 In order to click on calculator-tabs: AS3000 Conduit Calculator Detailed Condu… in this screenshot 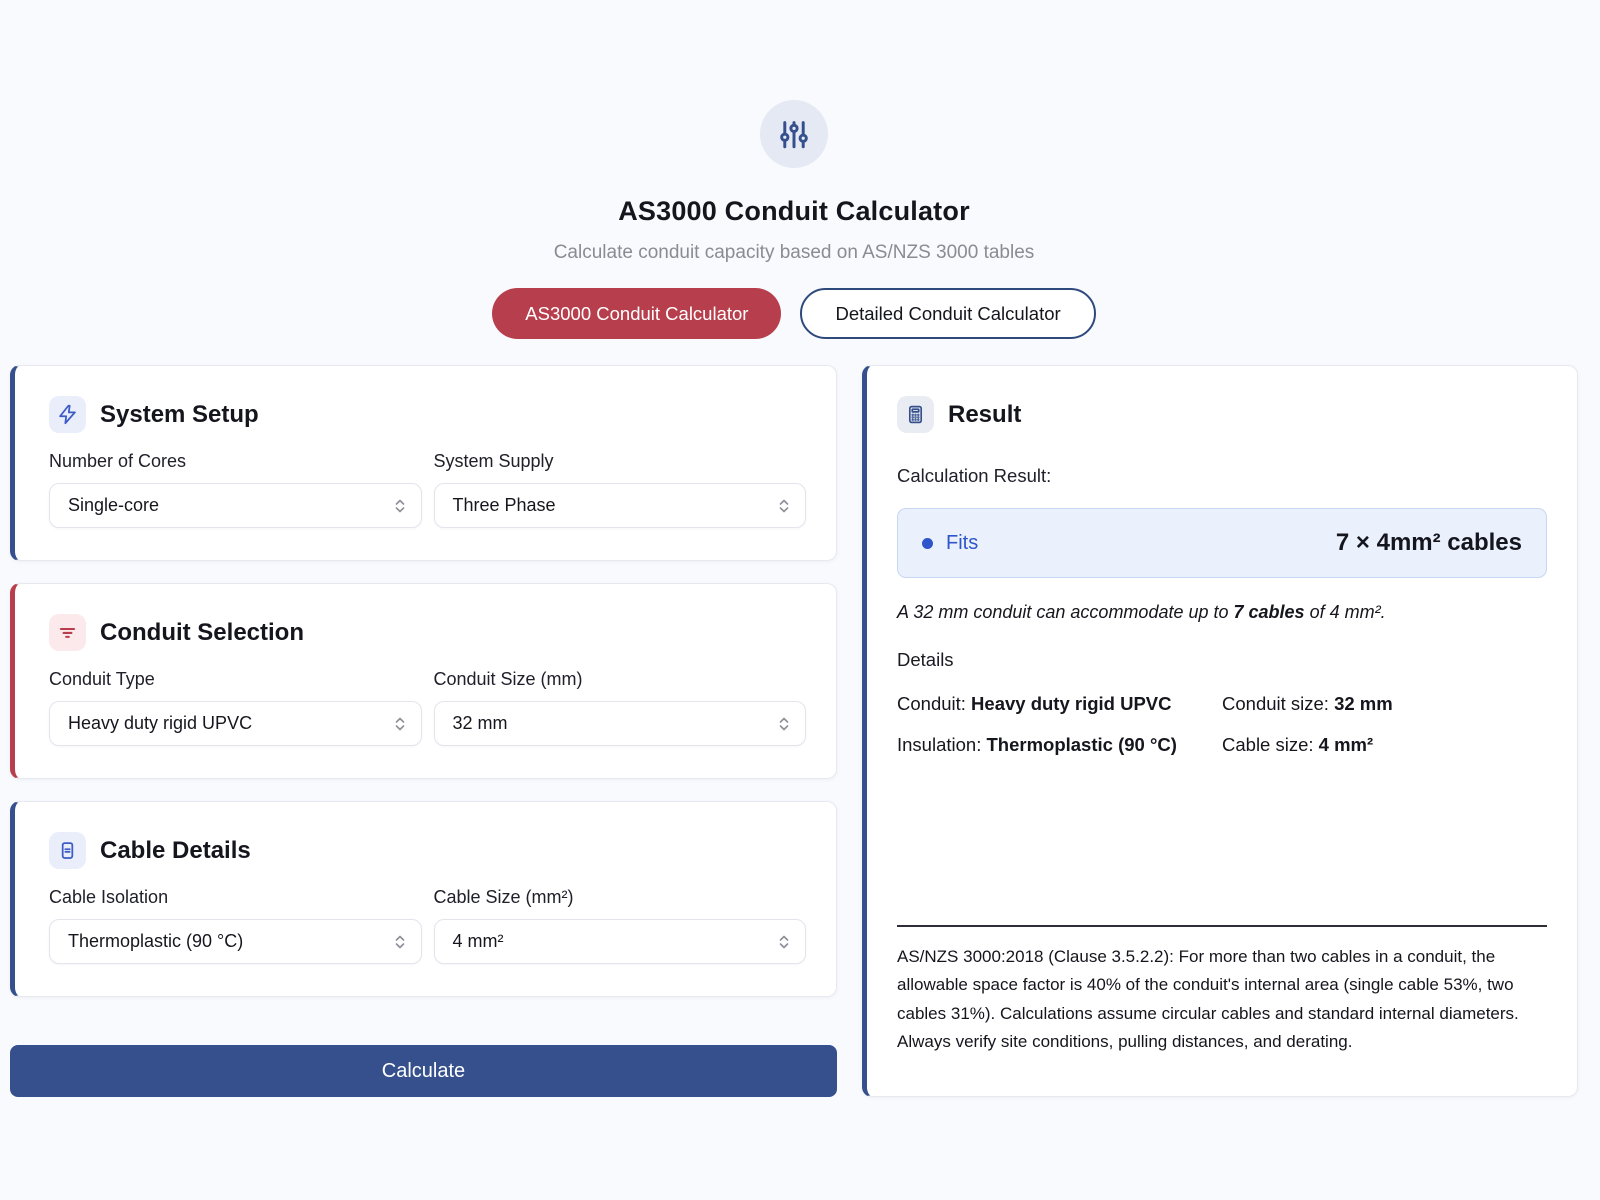, I will do `click(794, 313)`.